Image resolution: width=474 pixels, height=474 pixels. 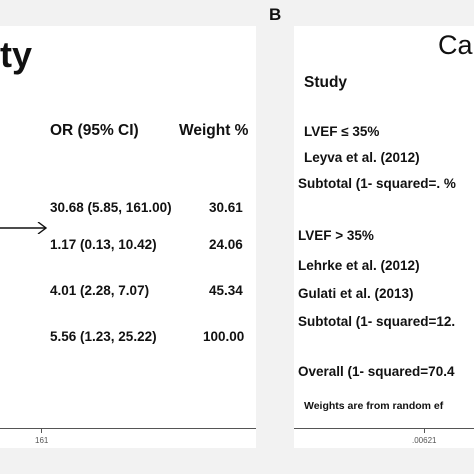 What do you see at coordinates (42, 440) in the screenshot?
I see `x-axis-tick-label: 161` at bounding box center [42, 440].